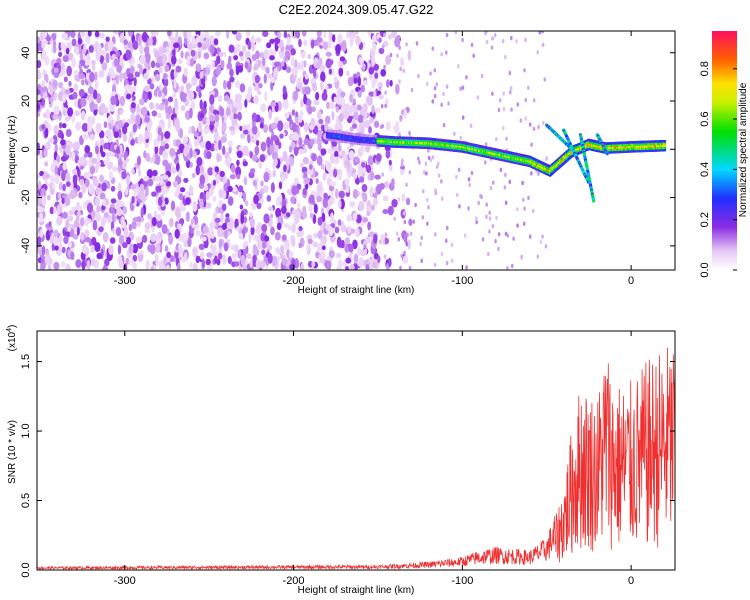 The image size is (750, 600). What do you see at coordinates (743, 149) in the screenshot?
I see `colorbar-label: Normalized spectral amplitude` at bounding box center [743, 149].